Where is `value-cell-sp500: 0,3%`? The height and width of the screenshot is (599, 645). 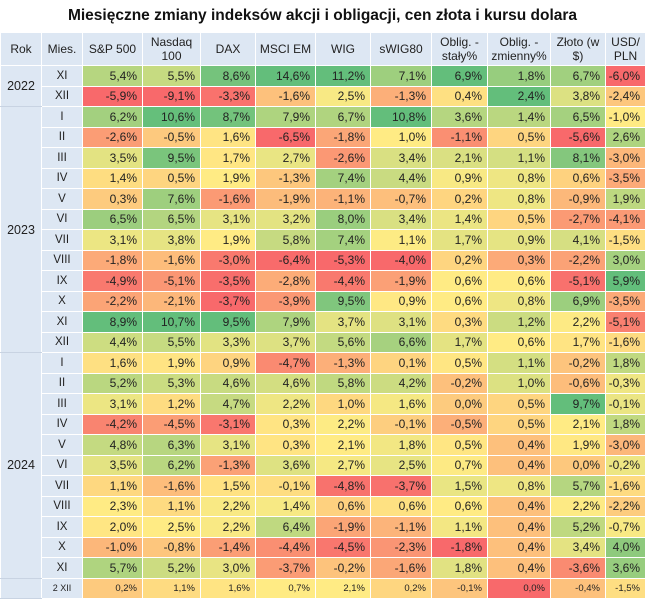 value-cell-sp500: 0,3% is located at coordinates (113, 199).